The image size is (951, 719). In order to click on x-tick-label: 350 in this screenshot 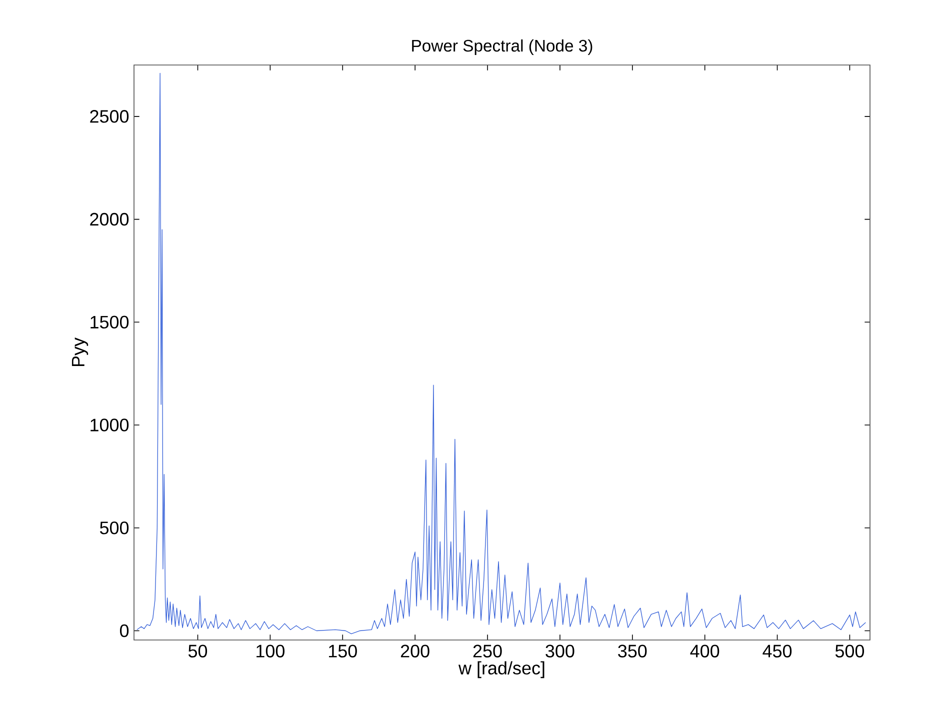, I will do `click(632, 651)`.